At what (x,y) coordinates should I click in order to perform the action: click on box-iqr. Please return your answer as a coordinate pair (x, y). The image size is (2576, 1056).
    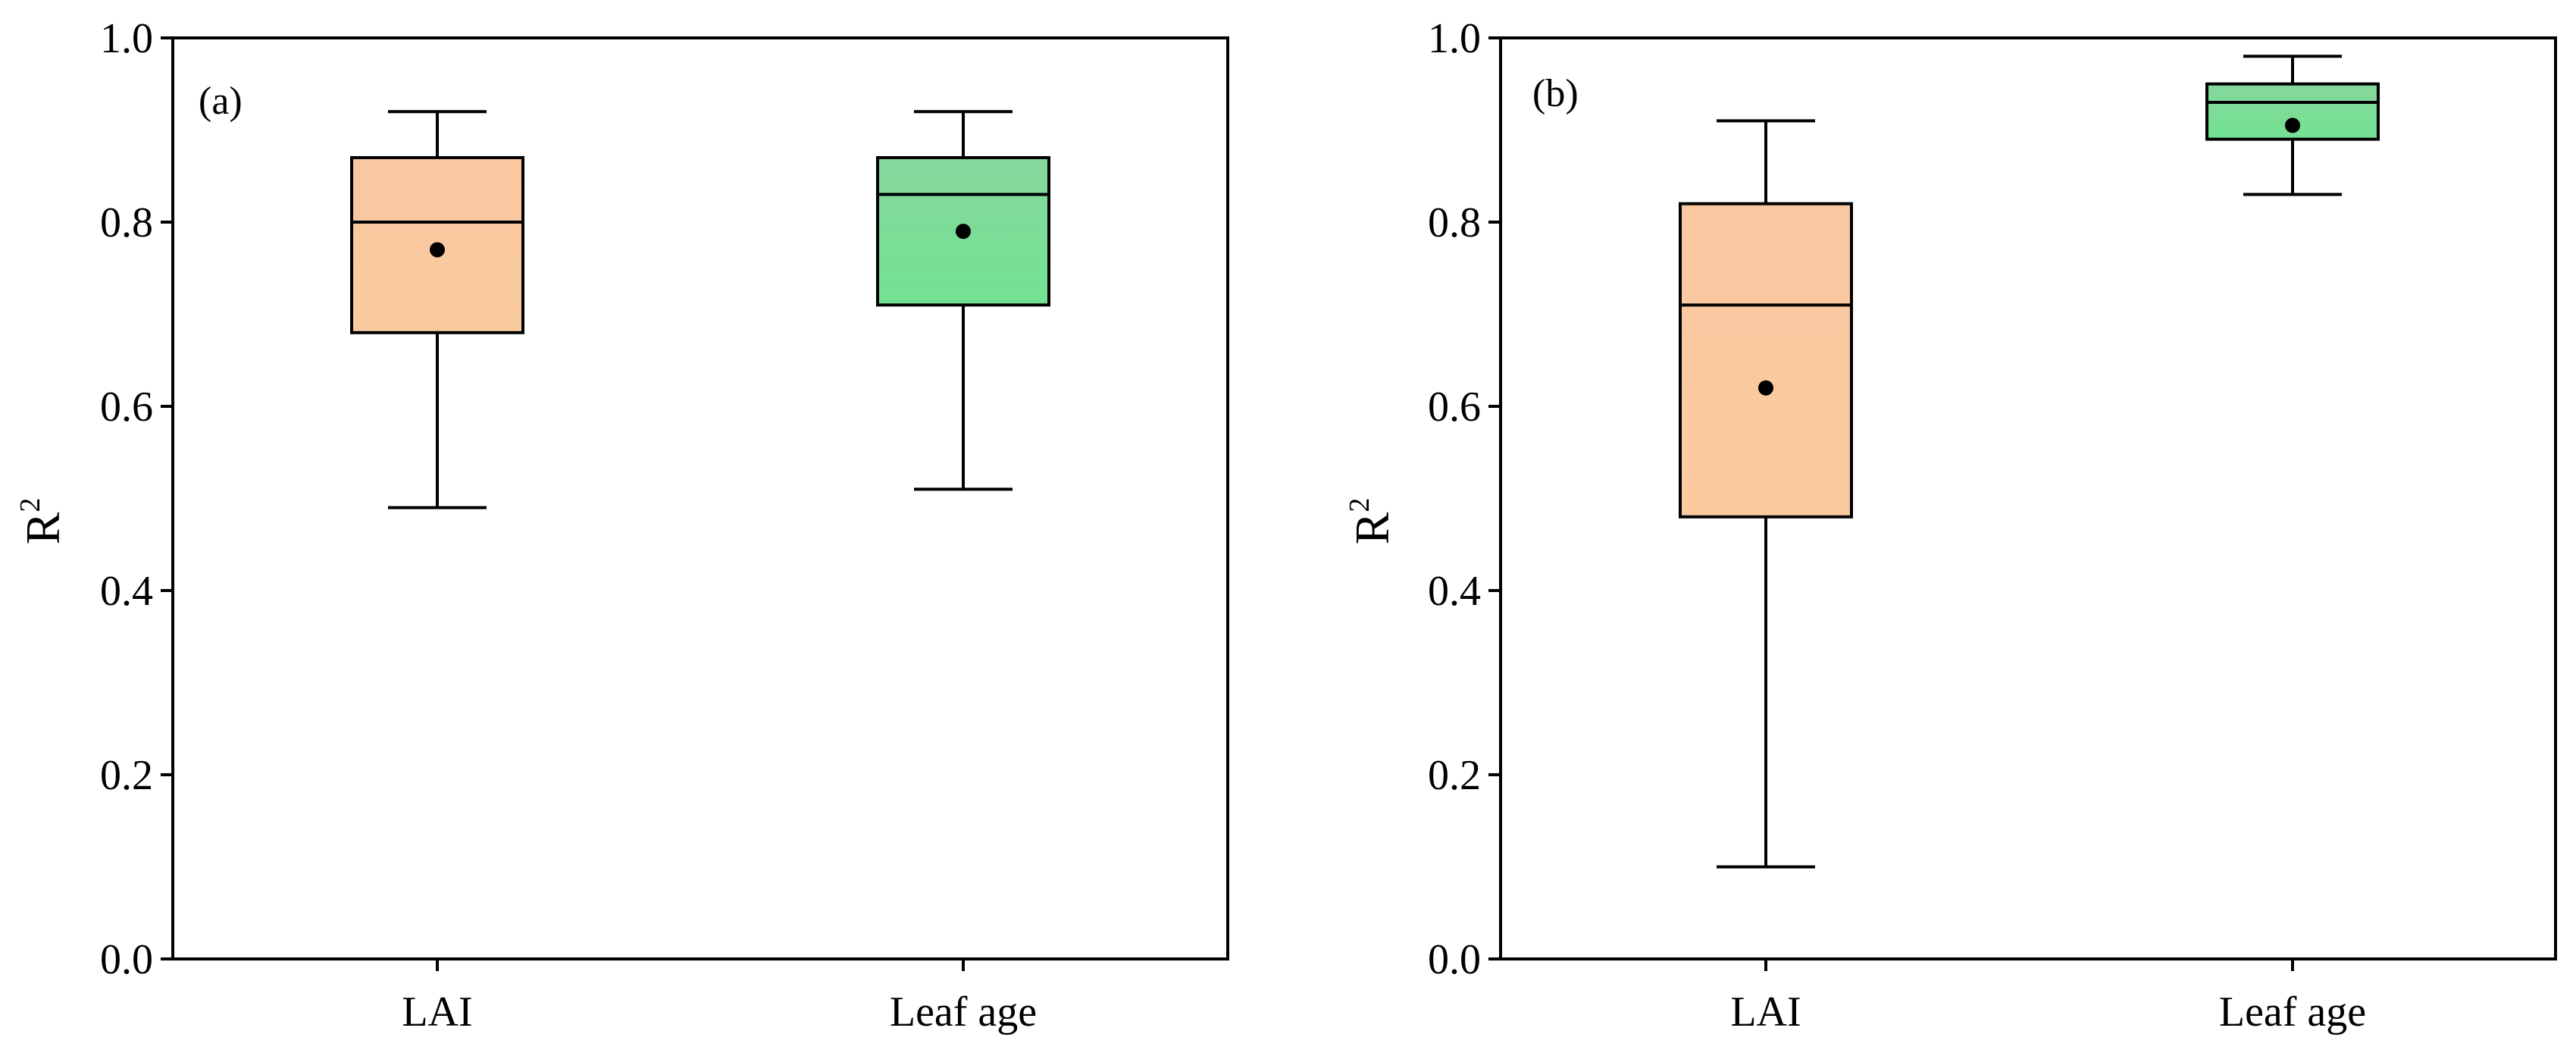
    Looking at the image, I should click on (1766, 360).